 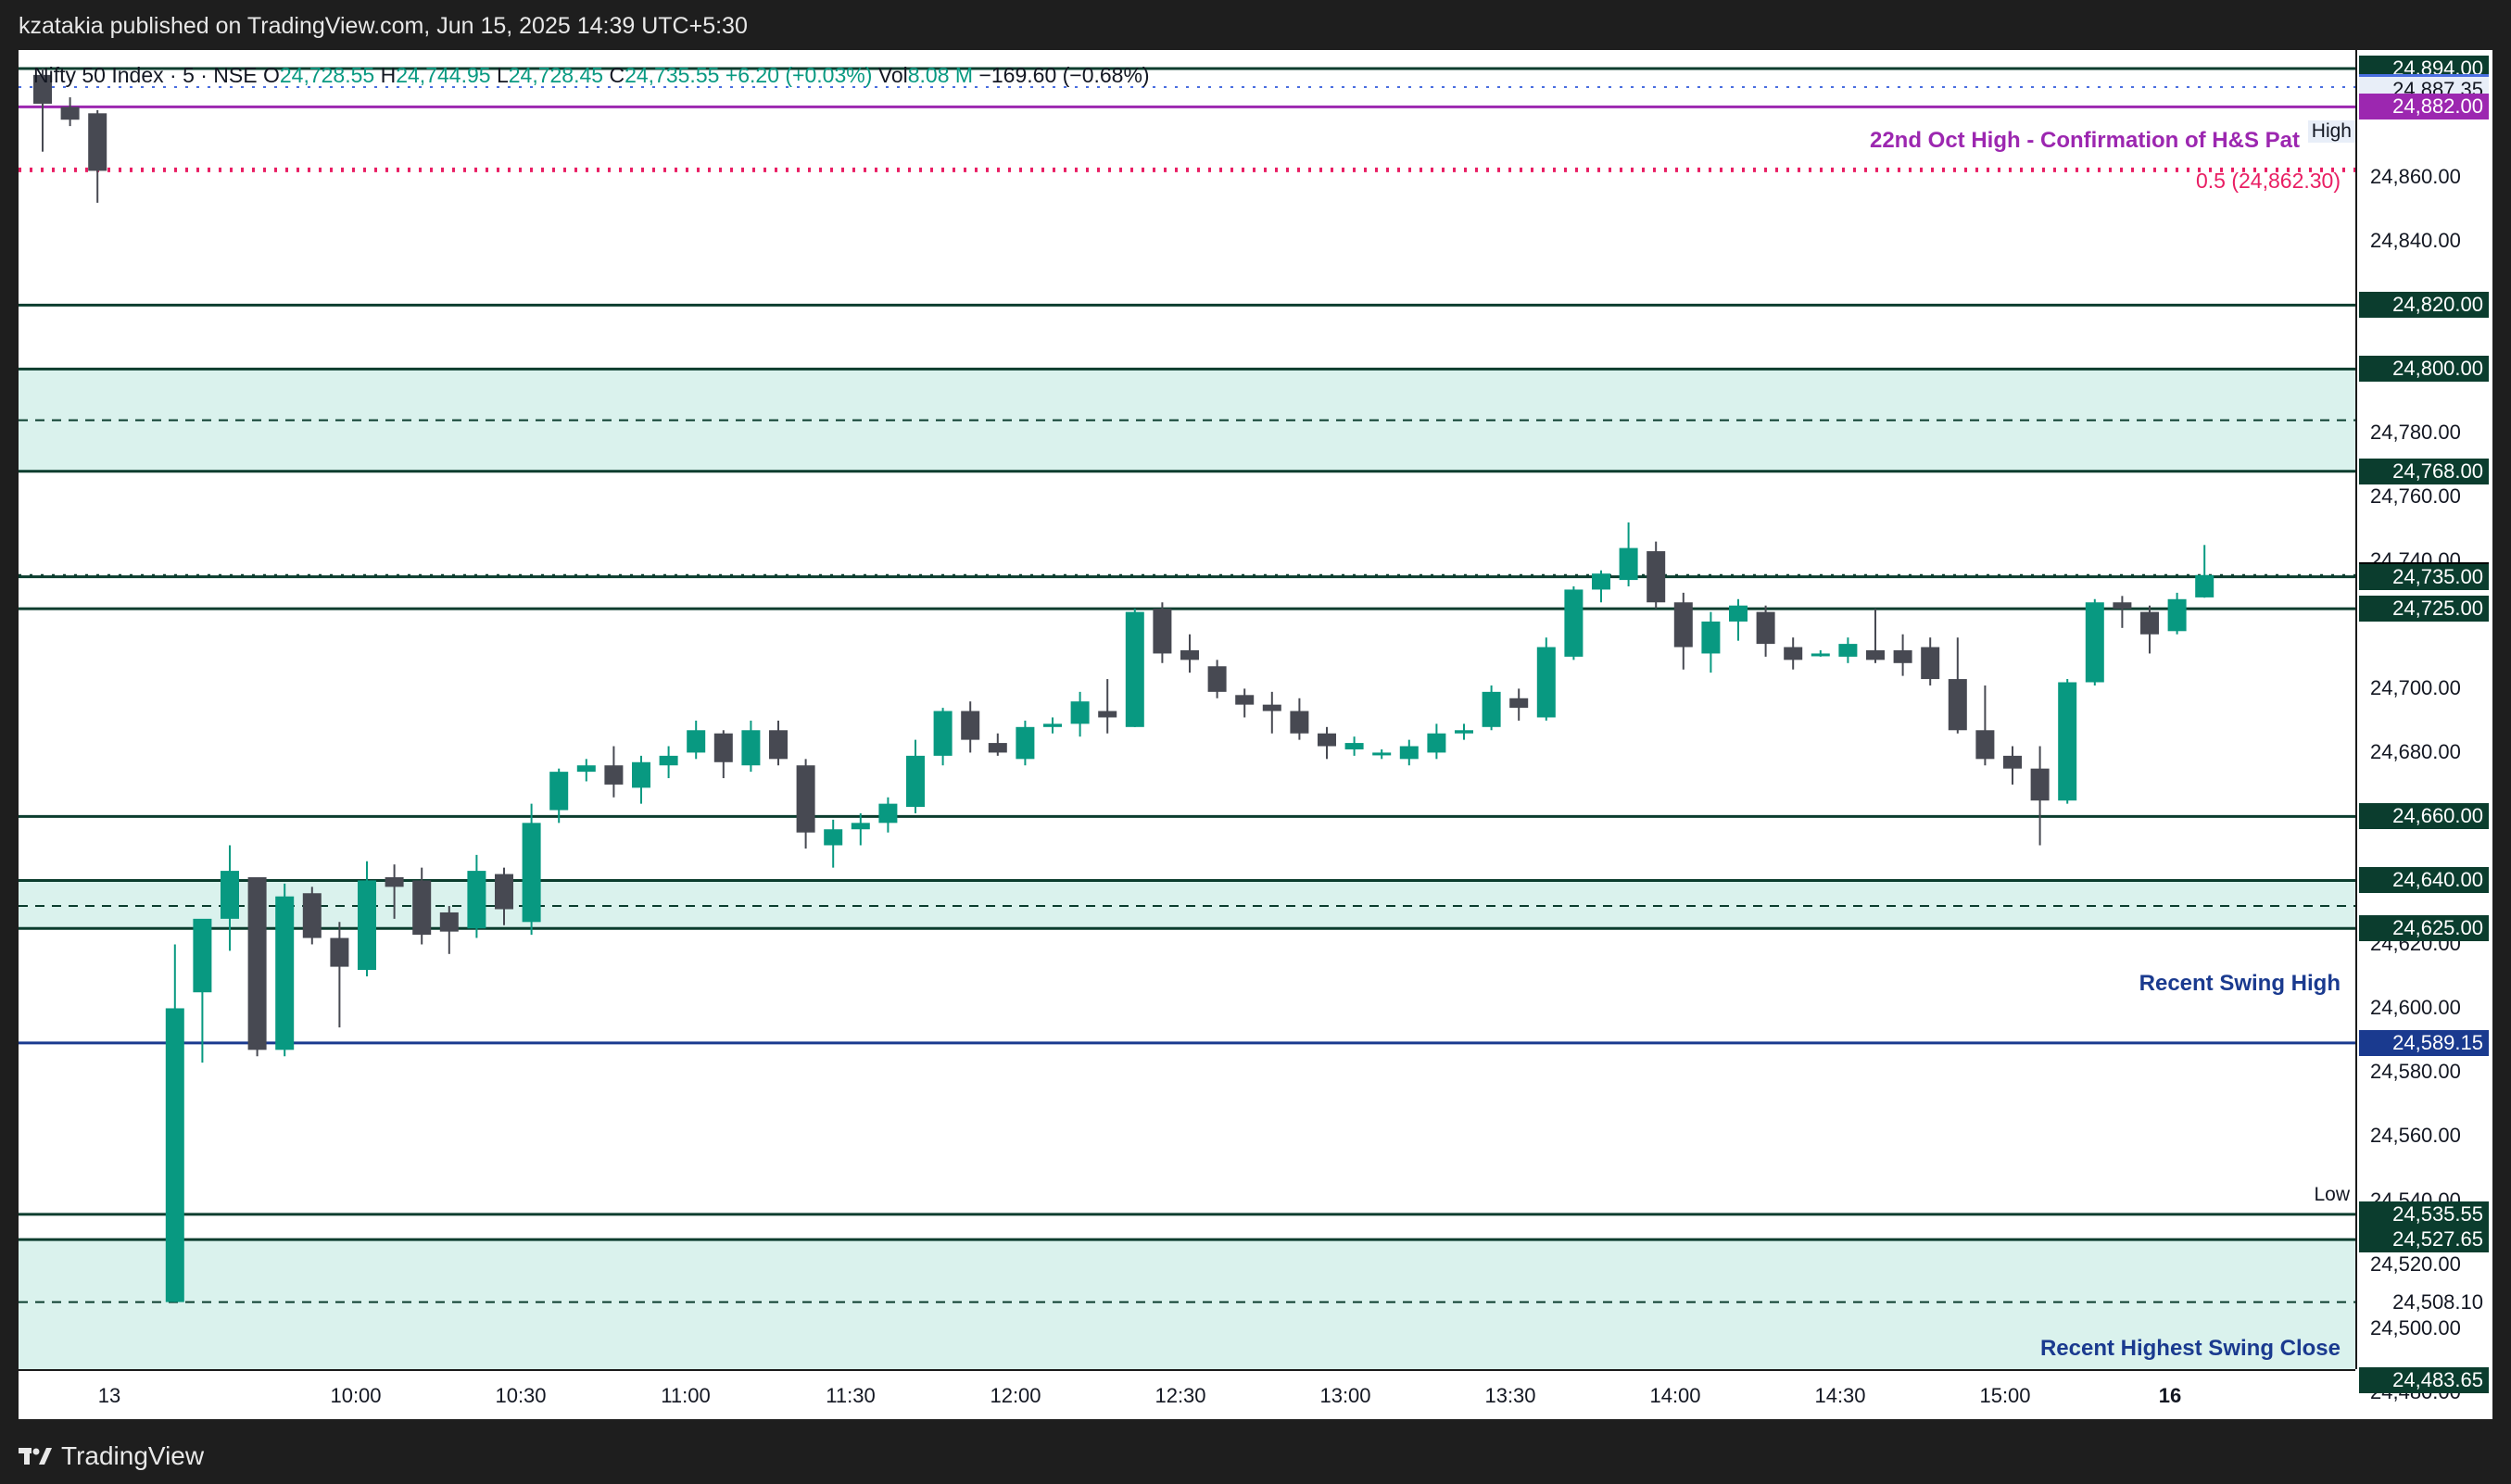 I want to click on time-tick-label: 11:00, so click(x=686, y=1396).